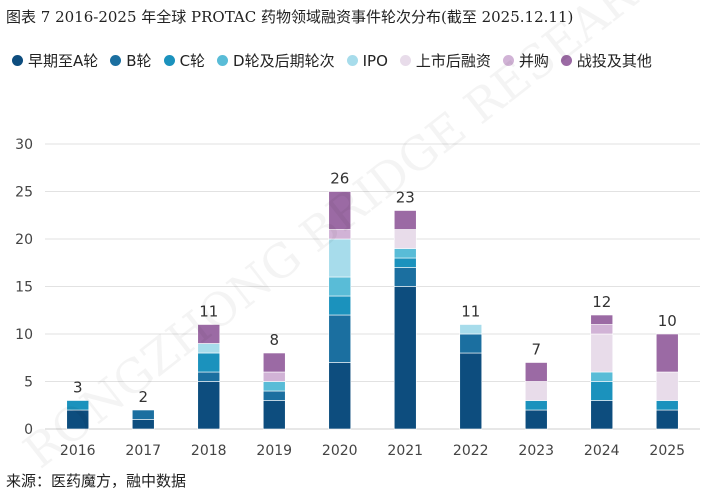 The height and width of the screenshot is (499, 716). I want to click on y-tick-label: 0, so click(28, 430).